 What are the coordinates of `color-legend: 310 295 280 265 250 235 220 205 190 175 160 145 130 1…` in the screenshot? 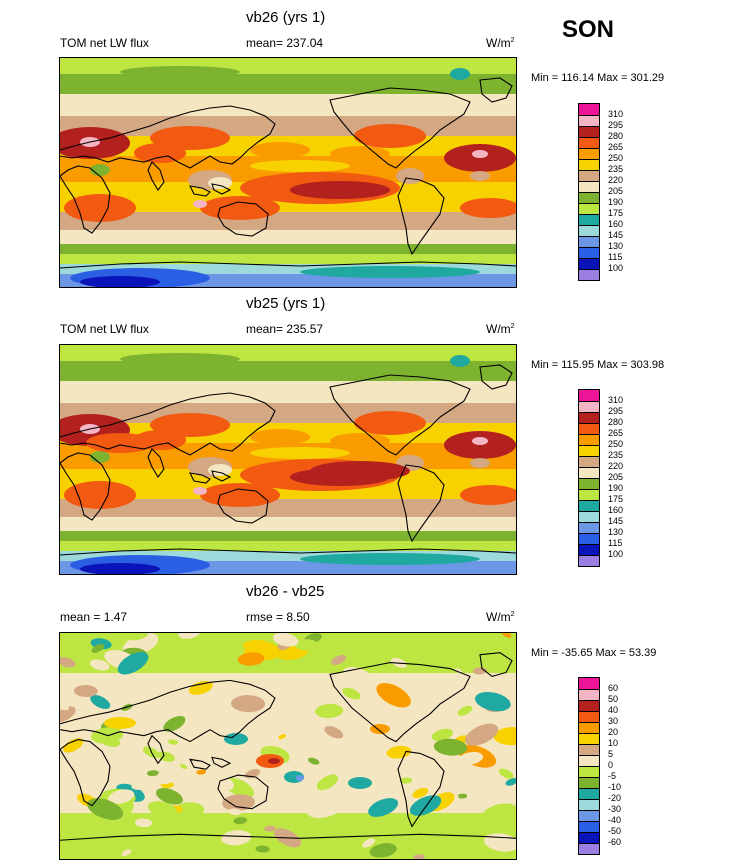 It's located at (600, 478).